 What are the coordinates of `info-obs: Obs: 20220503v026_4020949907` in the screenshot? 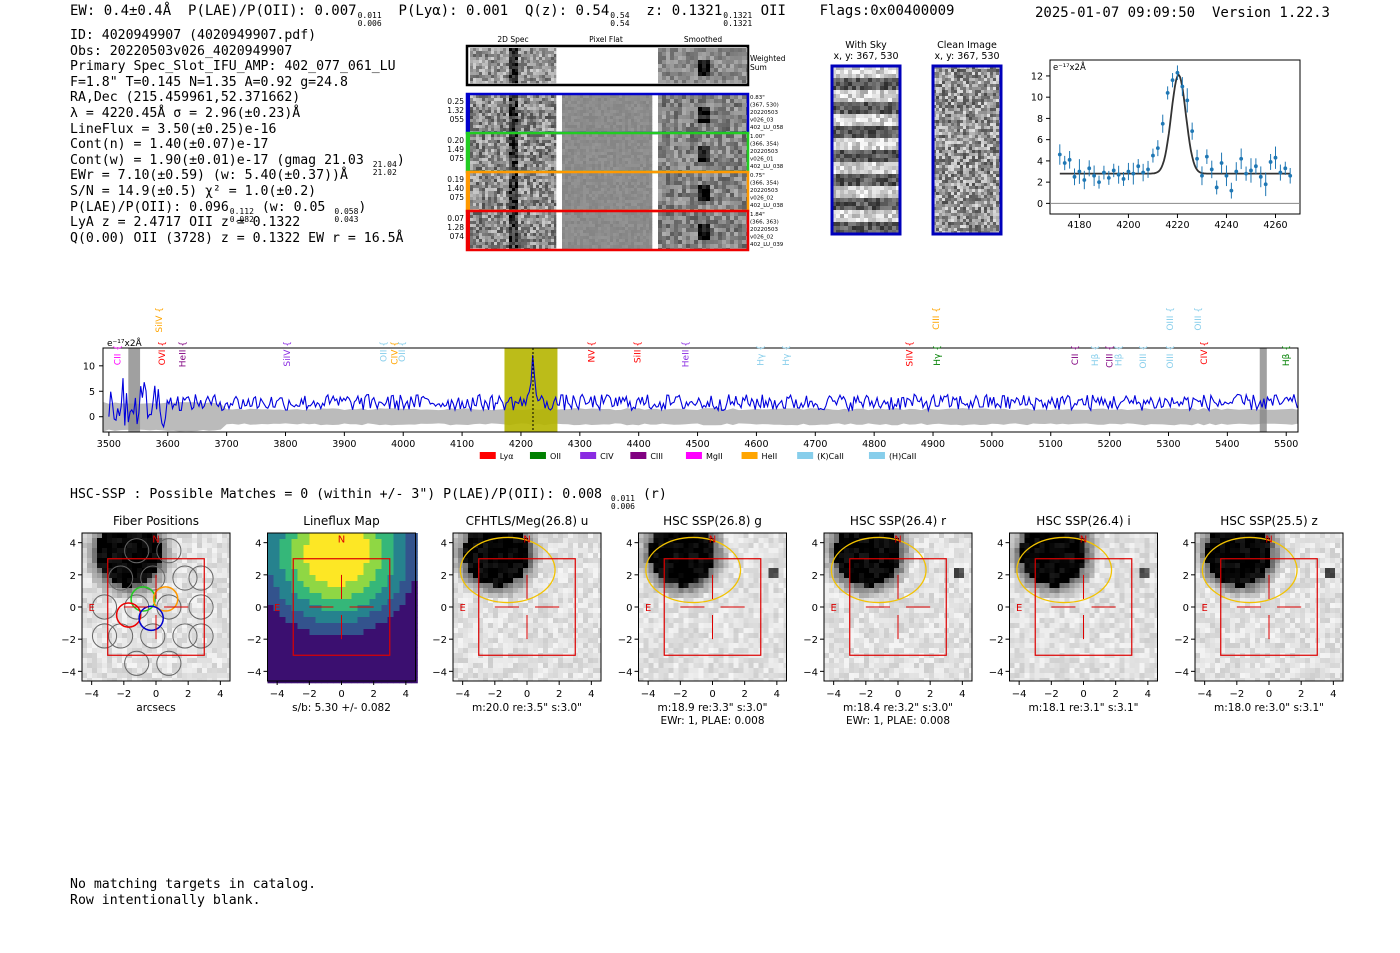 It's located at (181, 51).